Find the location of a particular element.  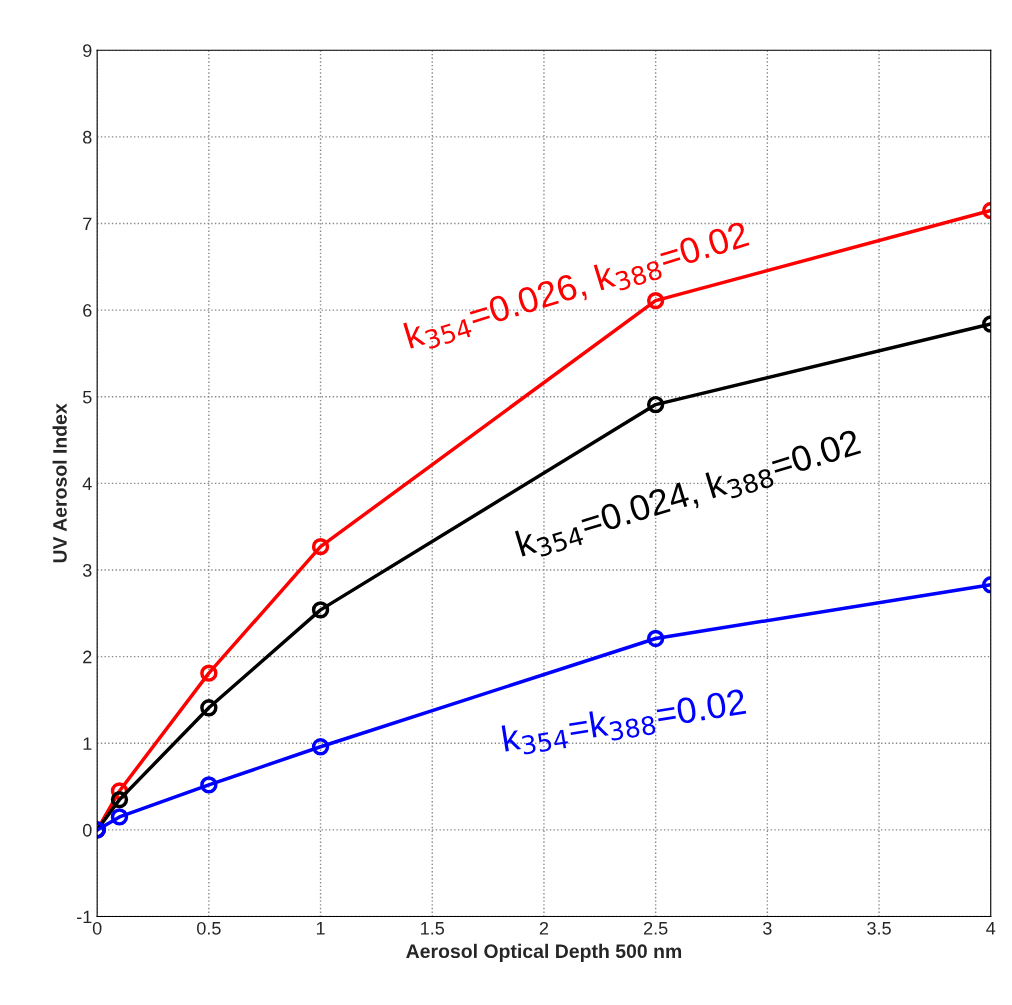

y-tick-label: 2 is located at coordinates (87, 657).